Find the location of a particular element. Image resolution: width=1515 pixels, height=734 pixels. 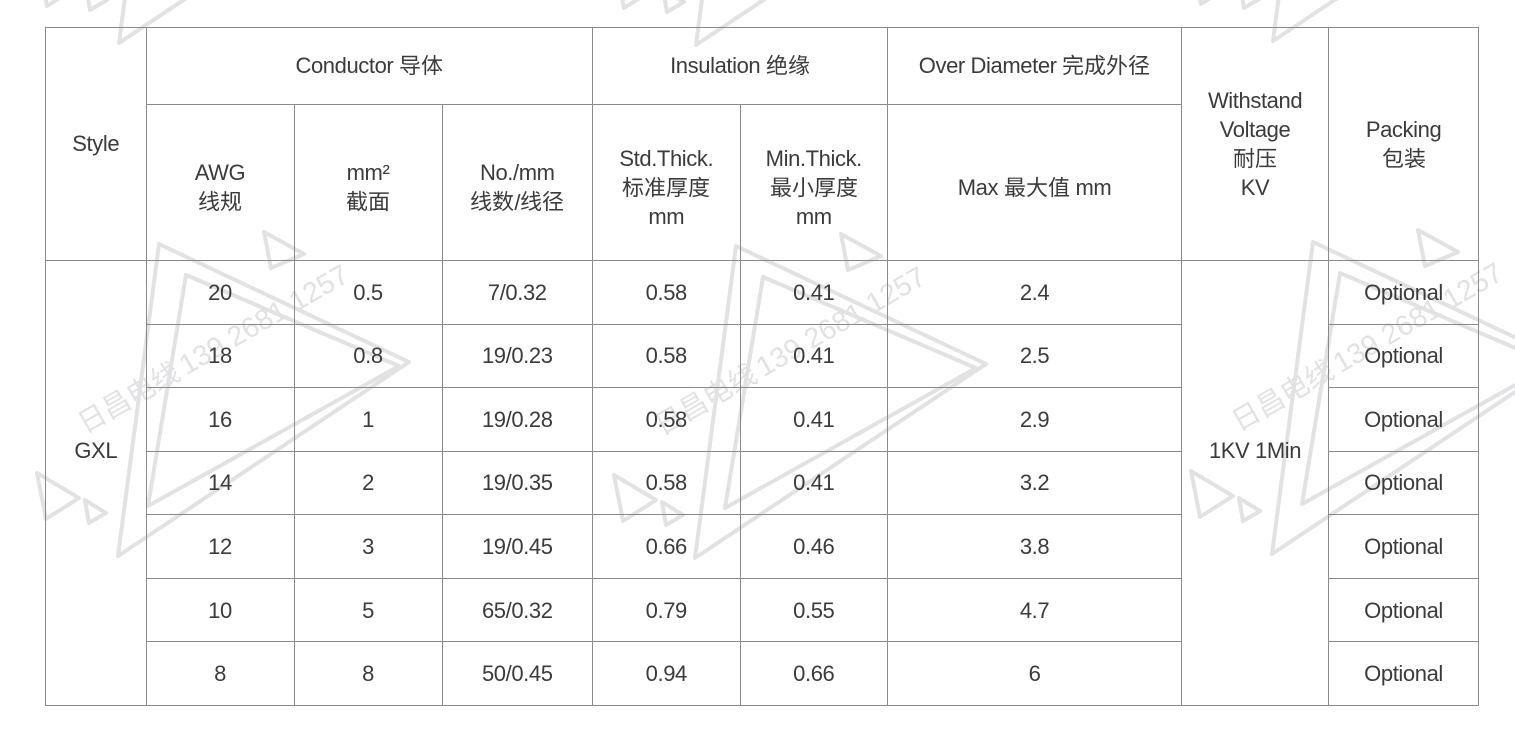

table-row: 8 8 50/0.45 0.94 0.66 6 Optional is located at coordinates (763, 673).